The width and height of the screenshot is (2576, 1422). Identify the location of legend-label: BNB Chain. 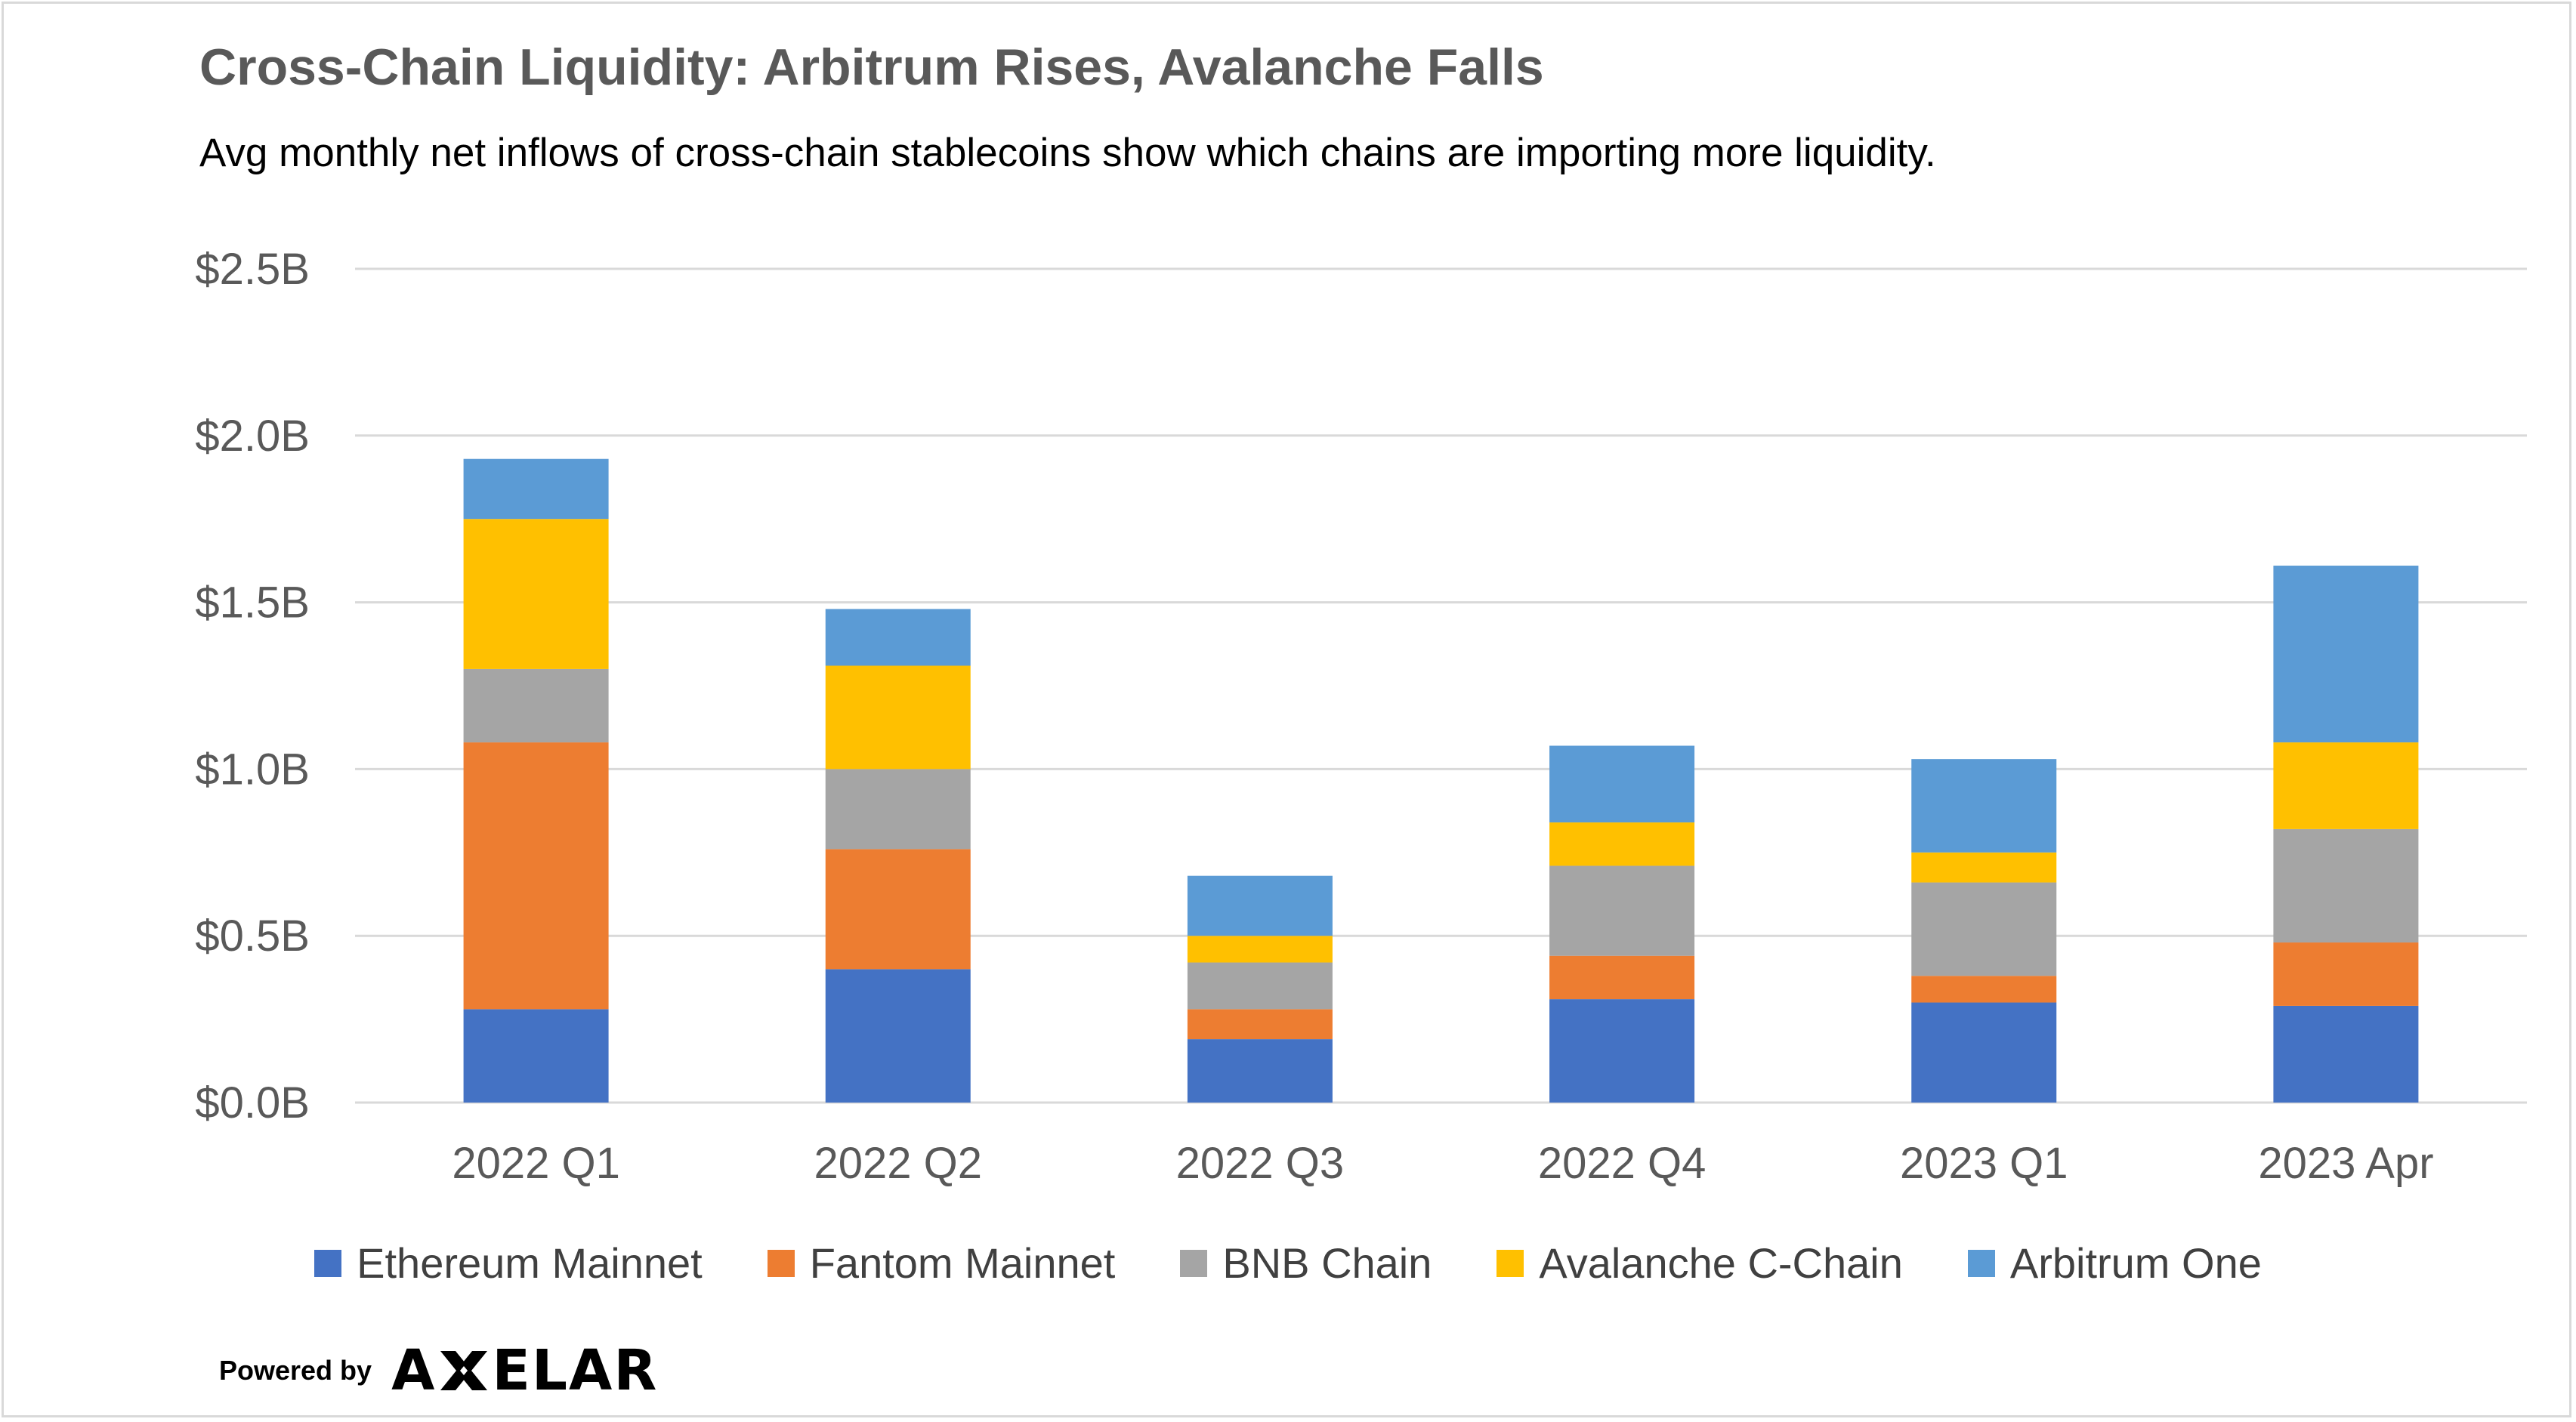
(1327, 1263).